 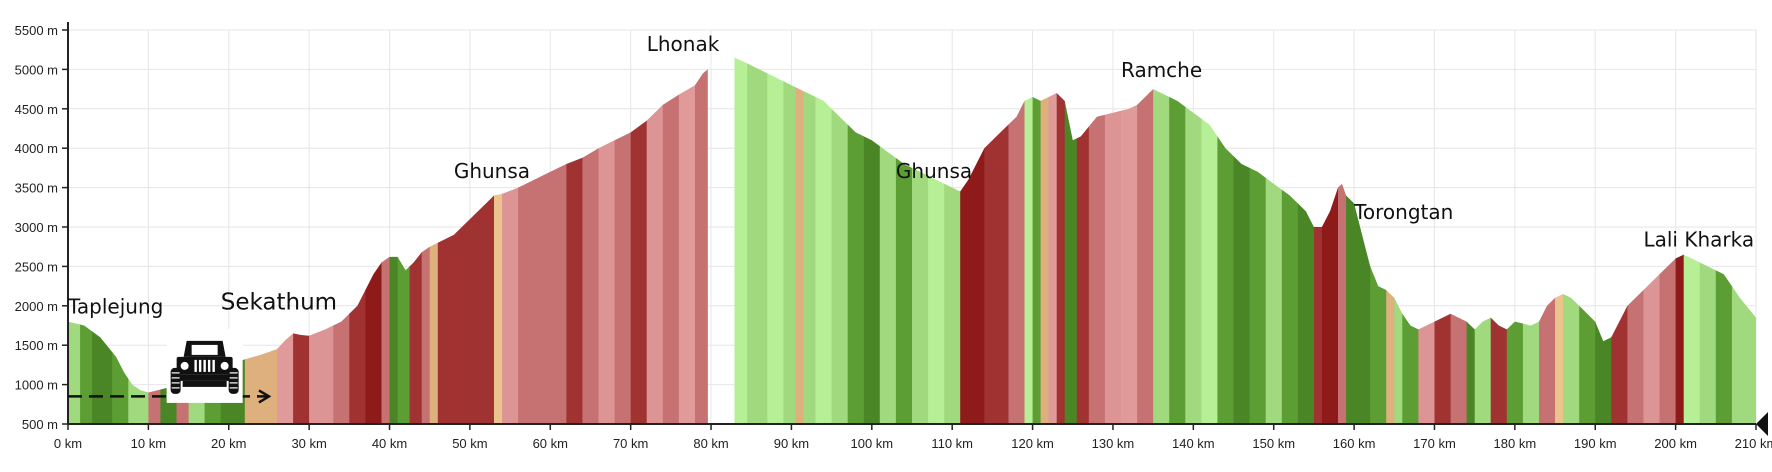 I want to click on x-tick-label: 20 km, so click(x=228, y=443).